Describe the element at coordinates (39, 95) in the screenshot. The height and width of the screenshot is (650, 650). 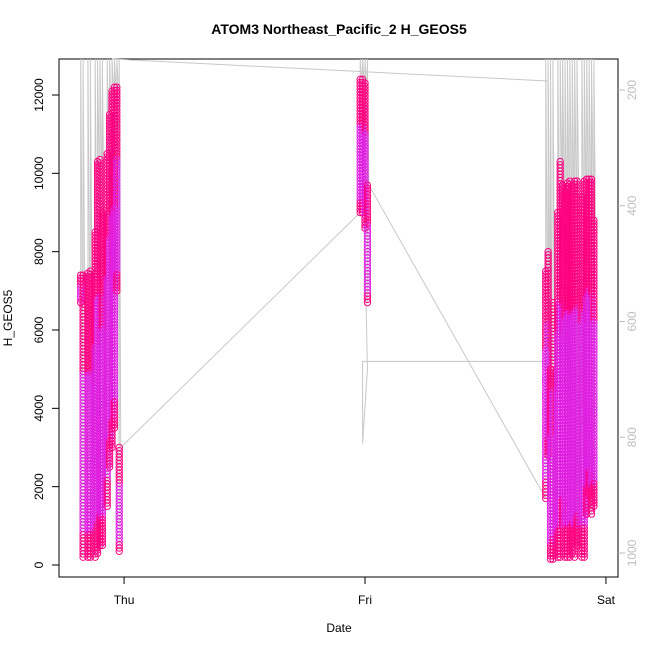
I see `y-tick-label: 12000` at that location.